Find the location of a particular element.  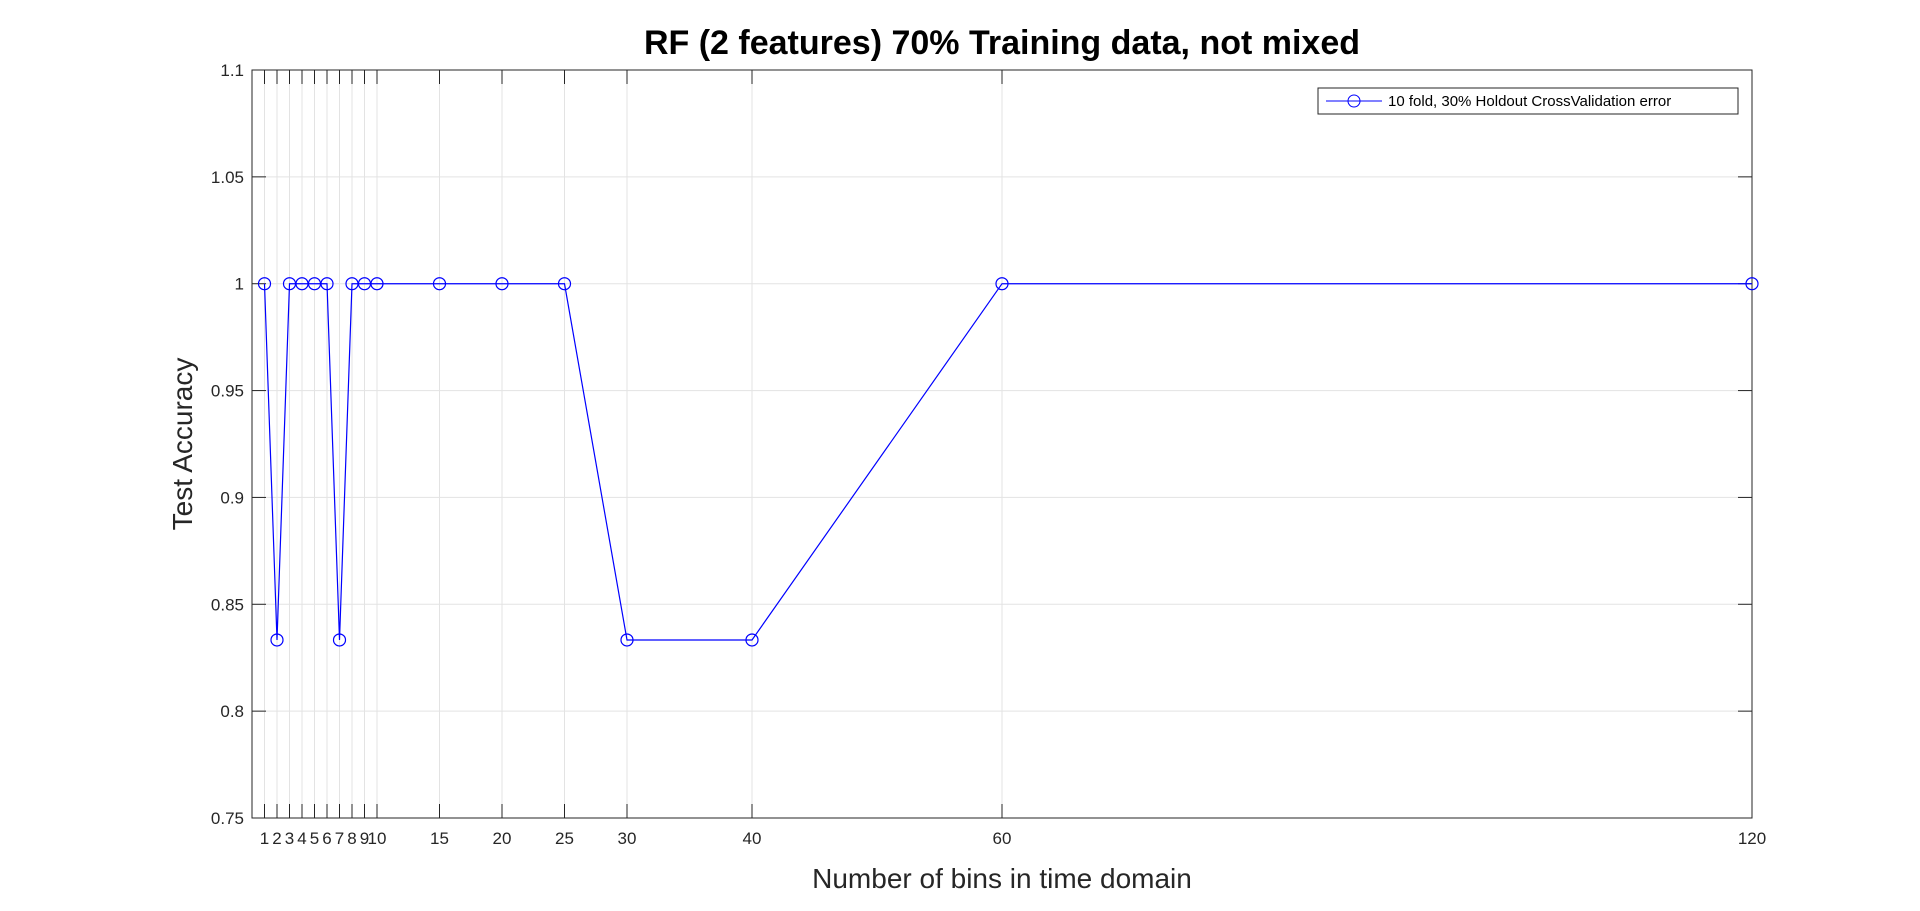

x-tick-label: 2 is located at coordinates (276, 838).